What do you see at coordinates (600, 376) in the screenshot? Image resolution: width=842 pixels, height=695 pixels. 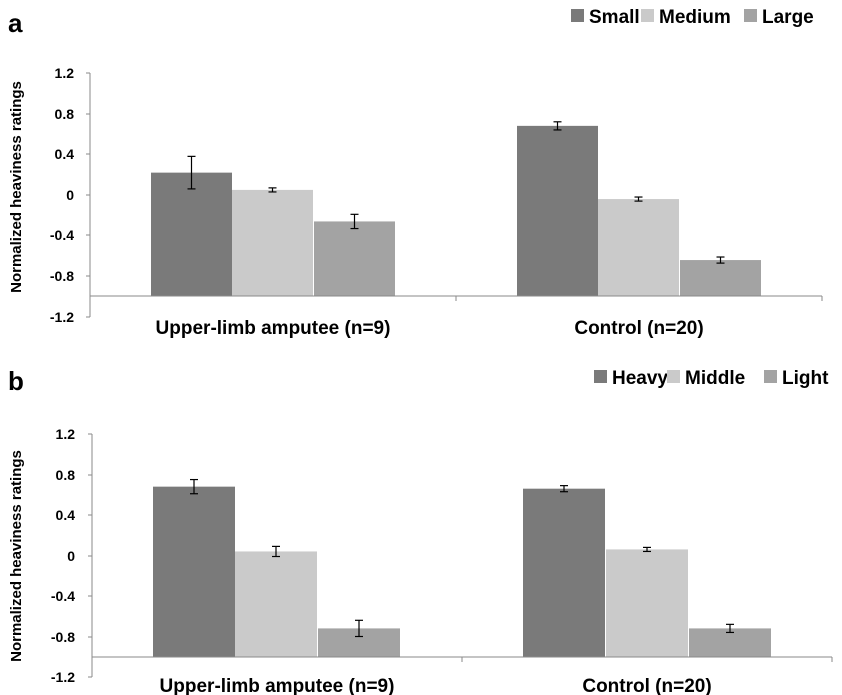 I see `legend-swatch-heavy` at bounding box center [600, 376].